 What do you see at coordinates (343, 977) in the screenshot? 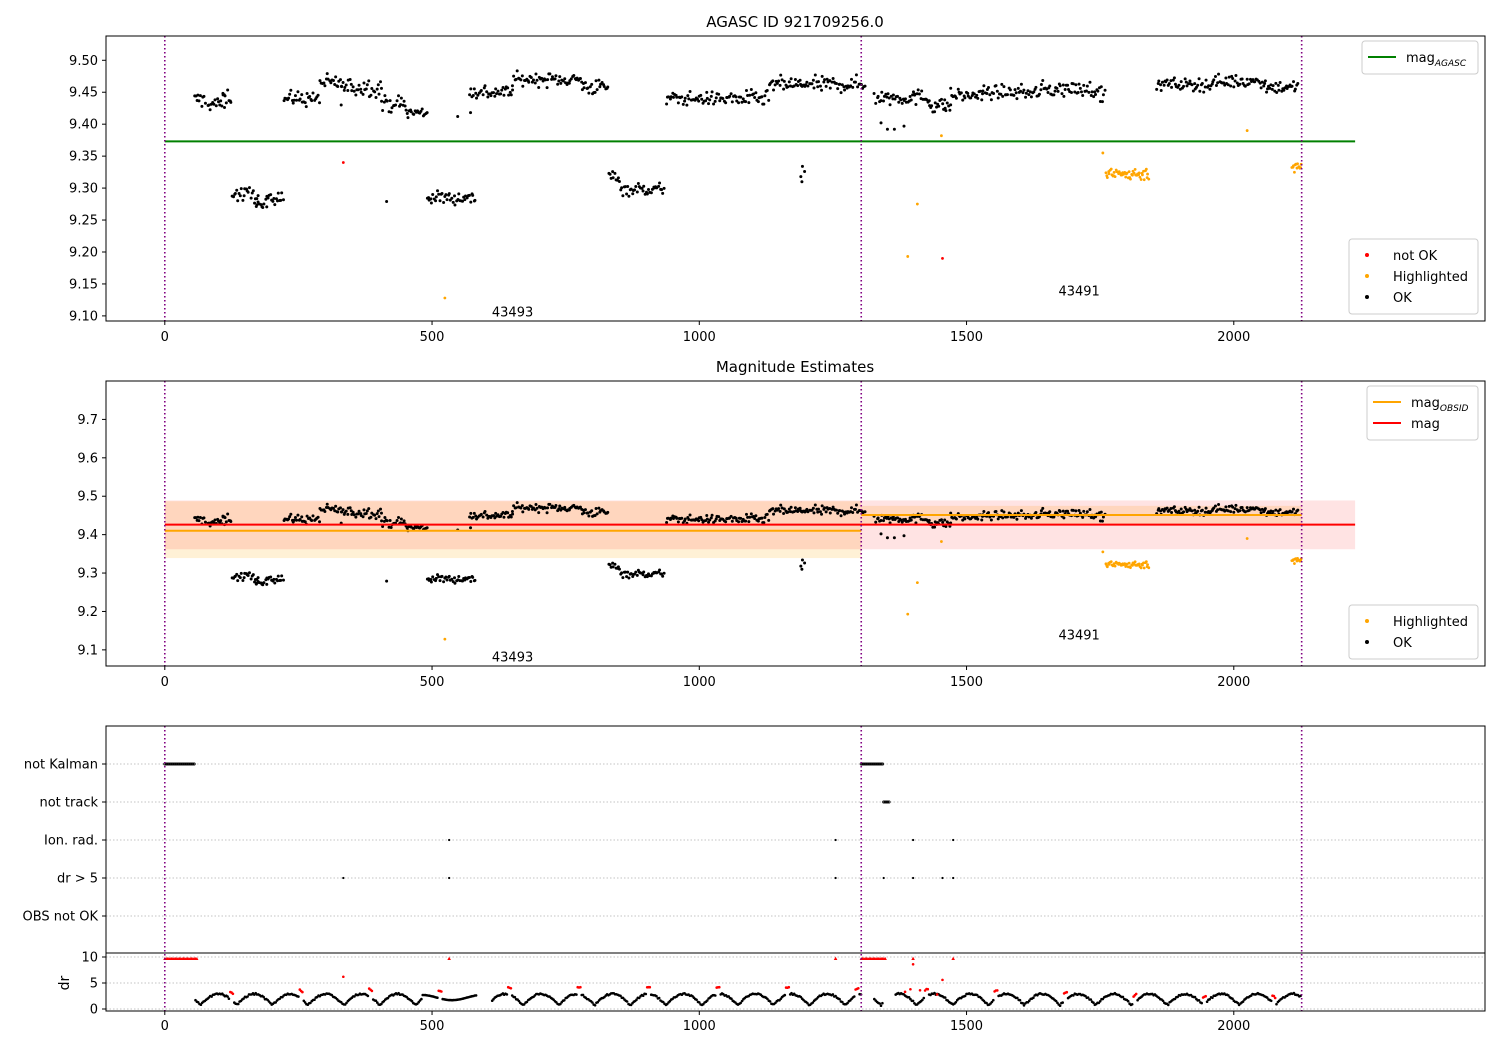
I see `dr-point-not-ok` at bounding box center [343, 977].